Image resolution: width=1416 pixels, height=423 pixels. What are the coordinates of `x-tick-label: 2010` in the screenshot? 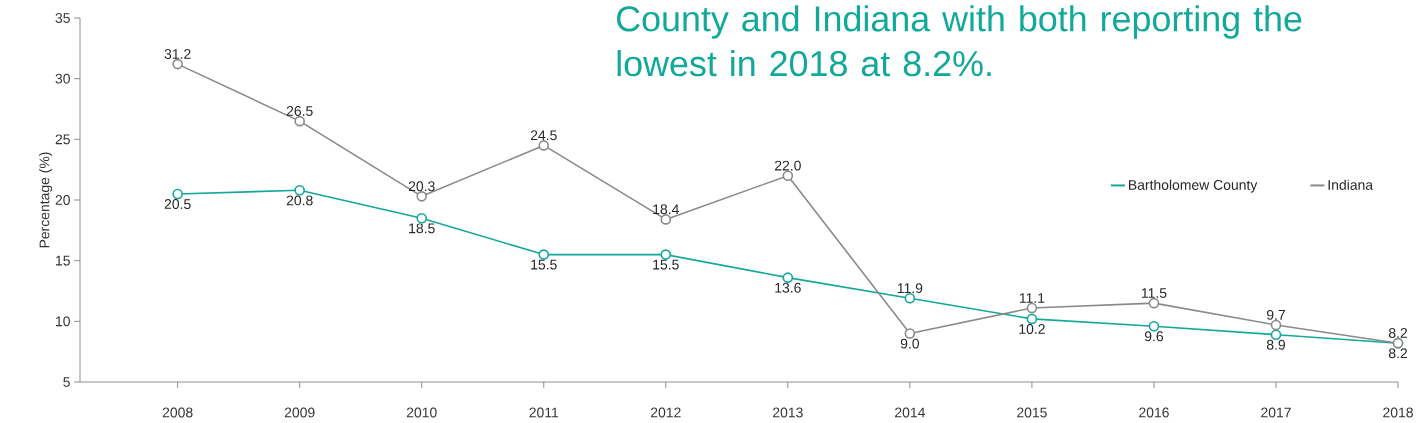 It's located at (421, 412).